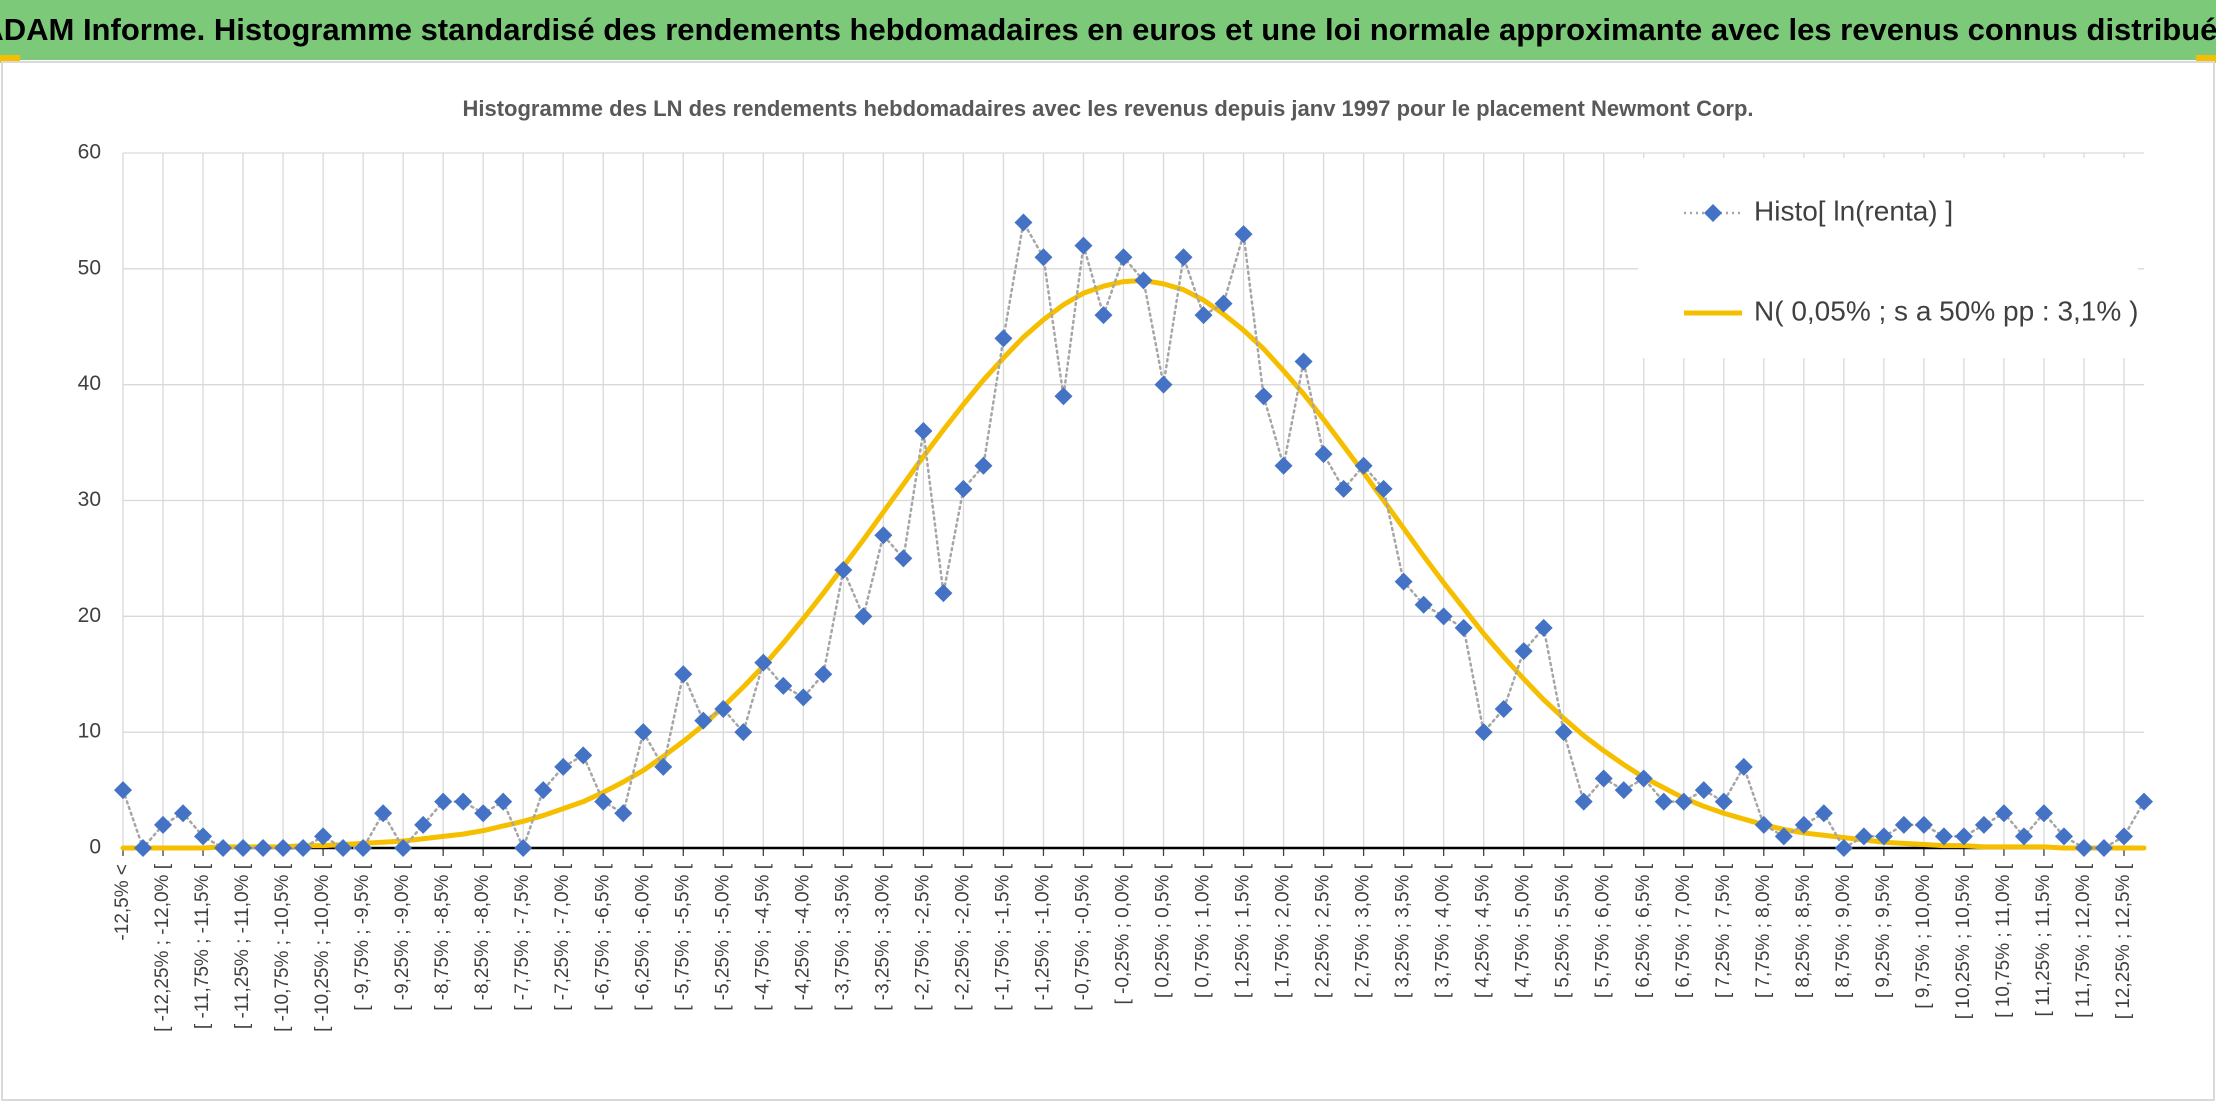  What do you see at coordinates (1603, 930) in the screenshot?
I see `x-tick-label: [ 5,75% ; 6,0% [` at bounding box center [1603, 930].